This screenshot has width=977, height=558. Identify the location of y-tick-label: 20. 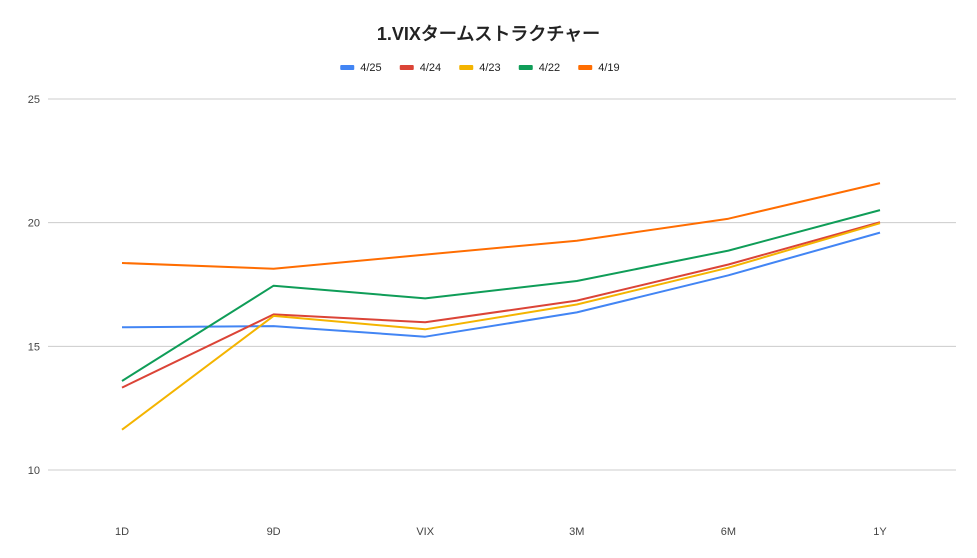
(34, 224).